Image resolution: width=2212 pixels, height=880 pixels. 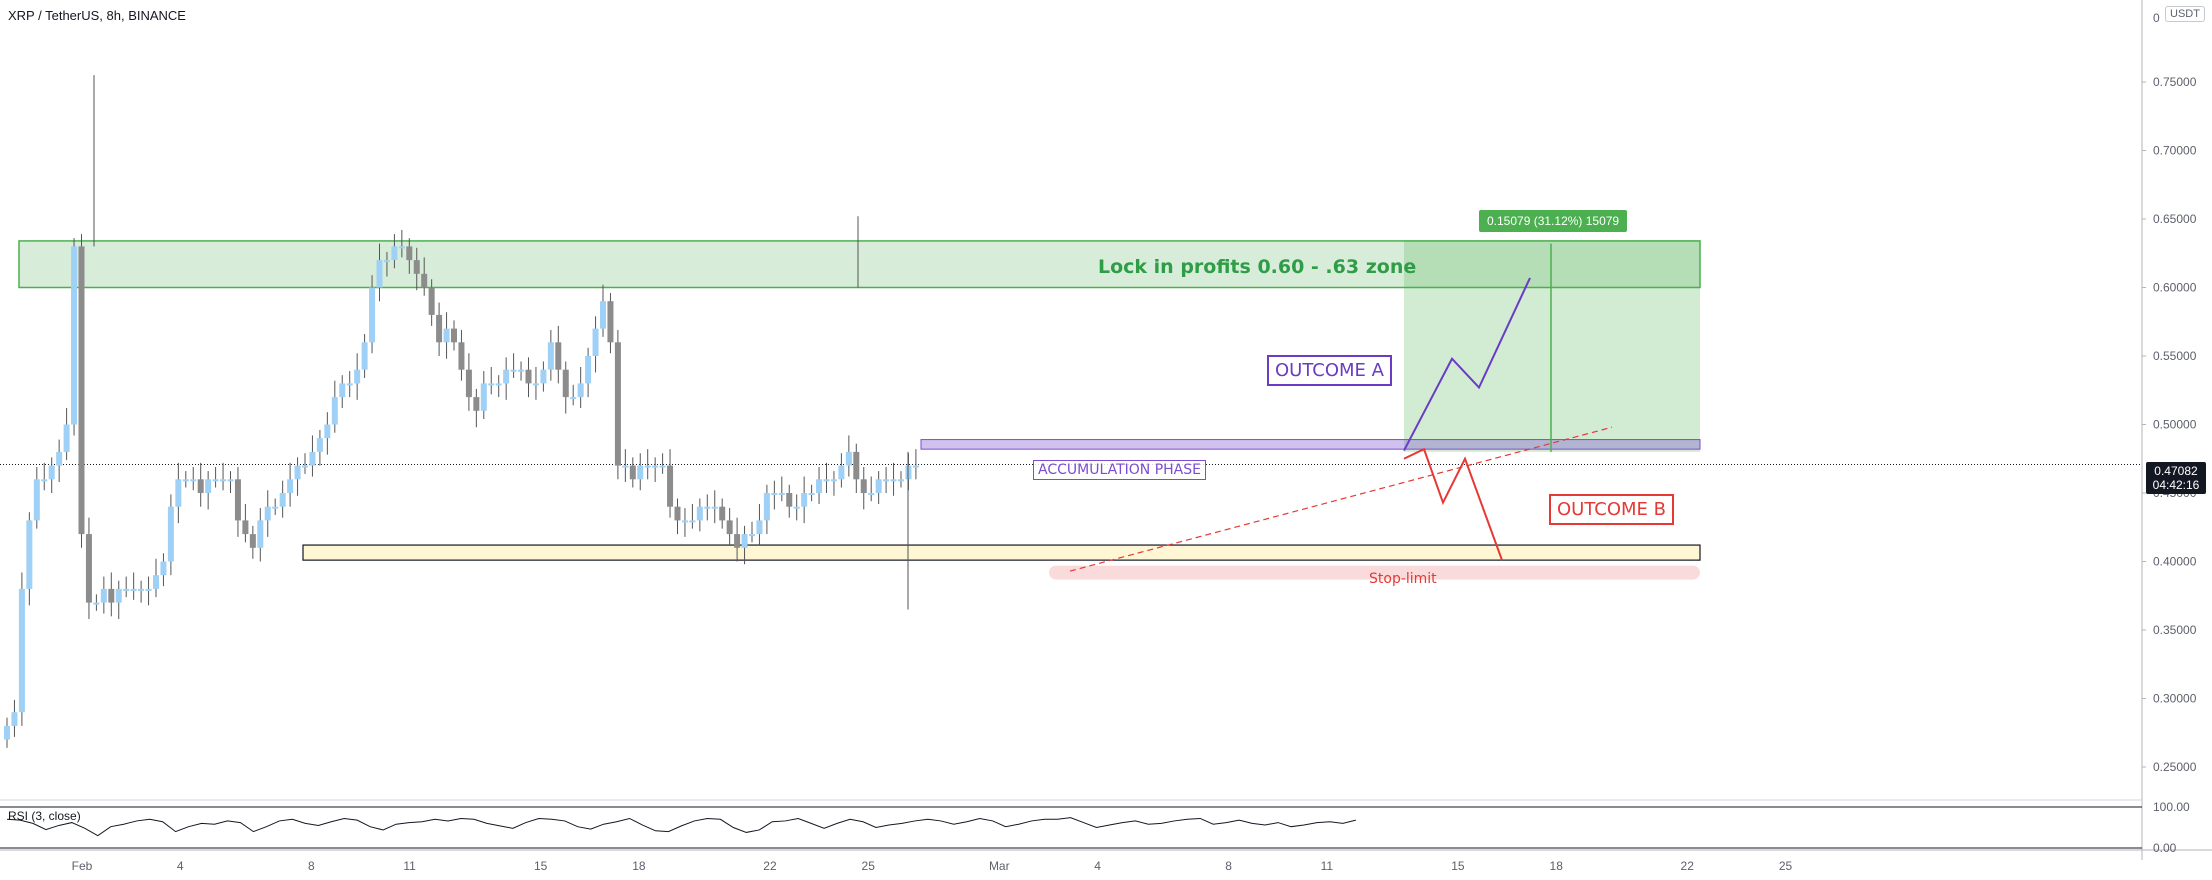 What do you see at coordinates (2175, 425) in the screenshot?
I see `y-tick-label: 0.50000` at bounding box center [2175, 425].